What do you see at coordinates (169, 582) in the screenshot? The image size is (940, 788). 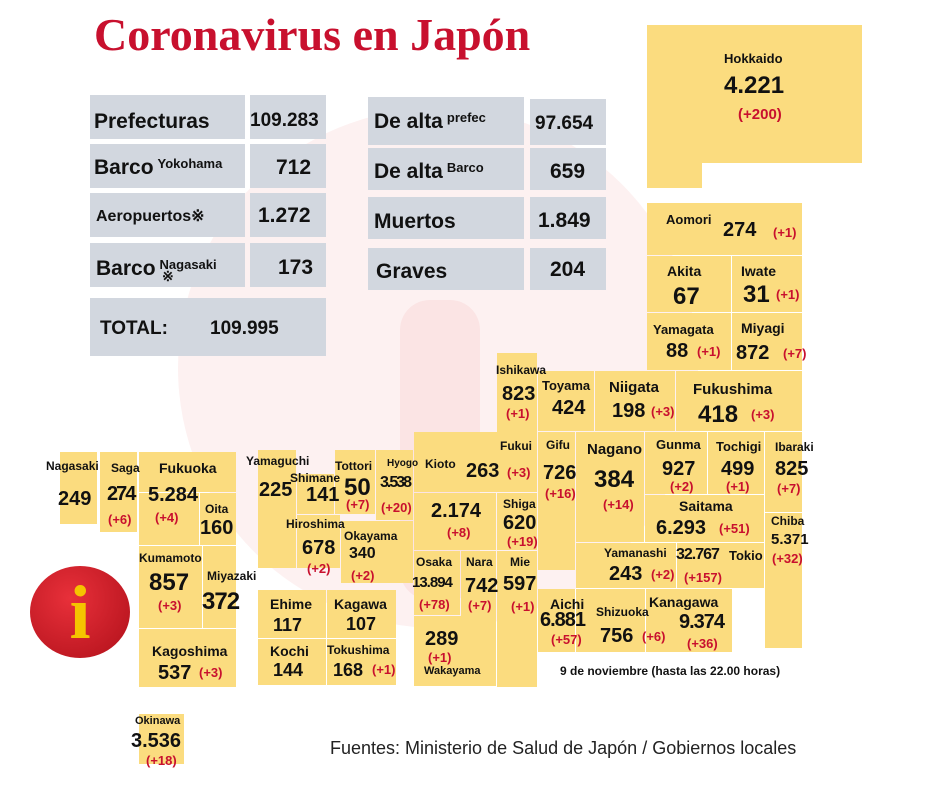 I see `kumamoto-value: 857` at bounding box center [169, 582].